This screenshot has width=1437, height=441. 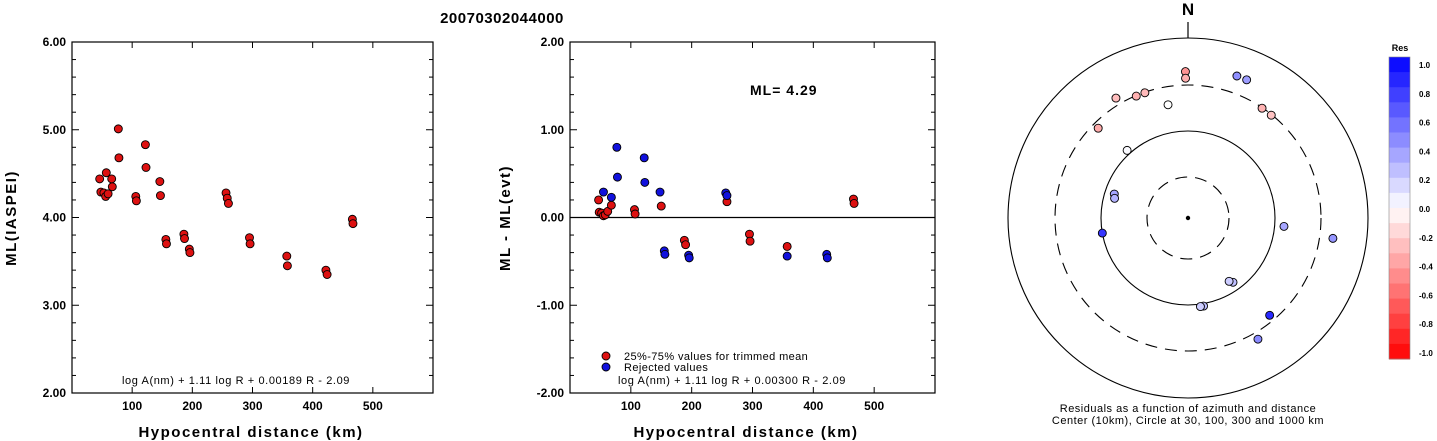 What do you see at coordinates (666, 368) in the screenshot?
I see `legend-label-rejected: Rejected values` at bounding box center [666, 368].